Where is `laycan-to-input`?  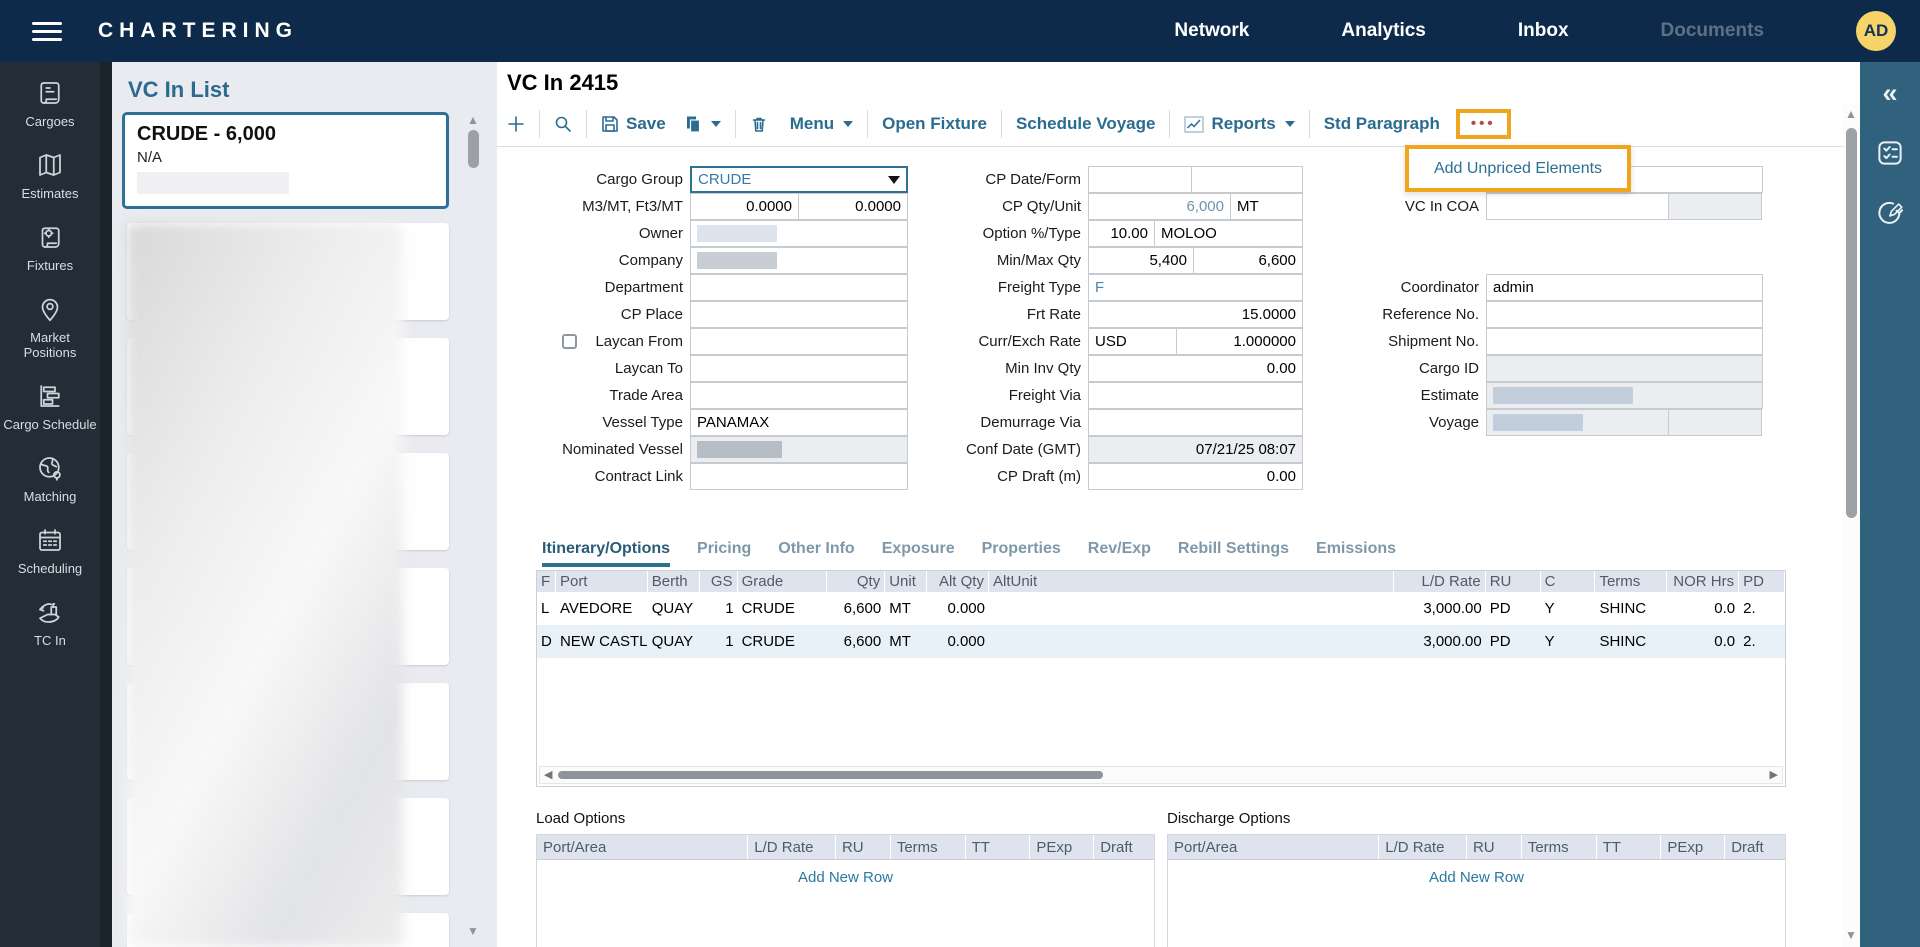
laycan-to-input is located at coordinates (799, 368).